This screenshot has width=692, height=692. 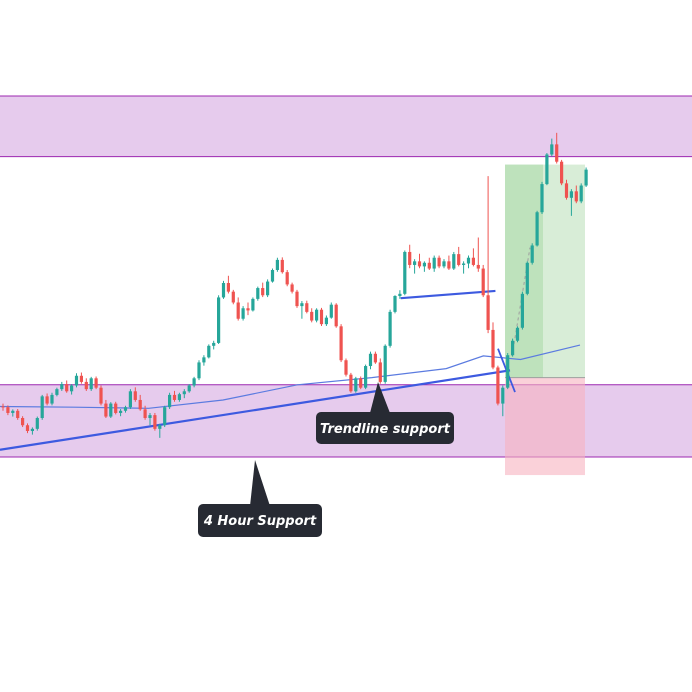 What do you see at coordinates (448, 294) in the screenshot?
I see `short-trendline` at bounding box center [448, 294].